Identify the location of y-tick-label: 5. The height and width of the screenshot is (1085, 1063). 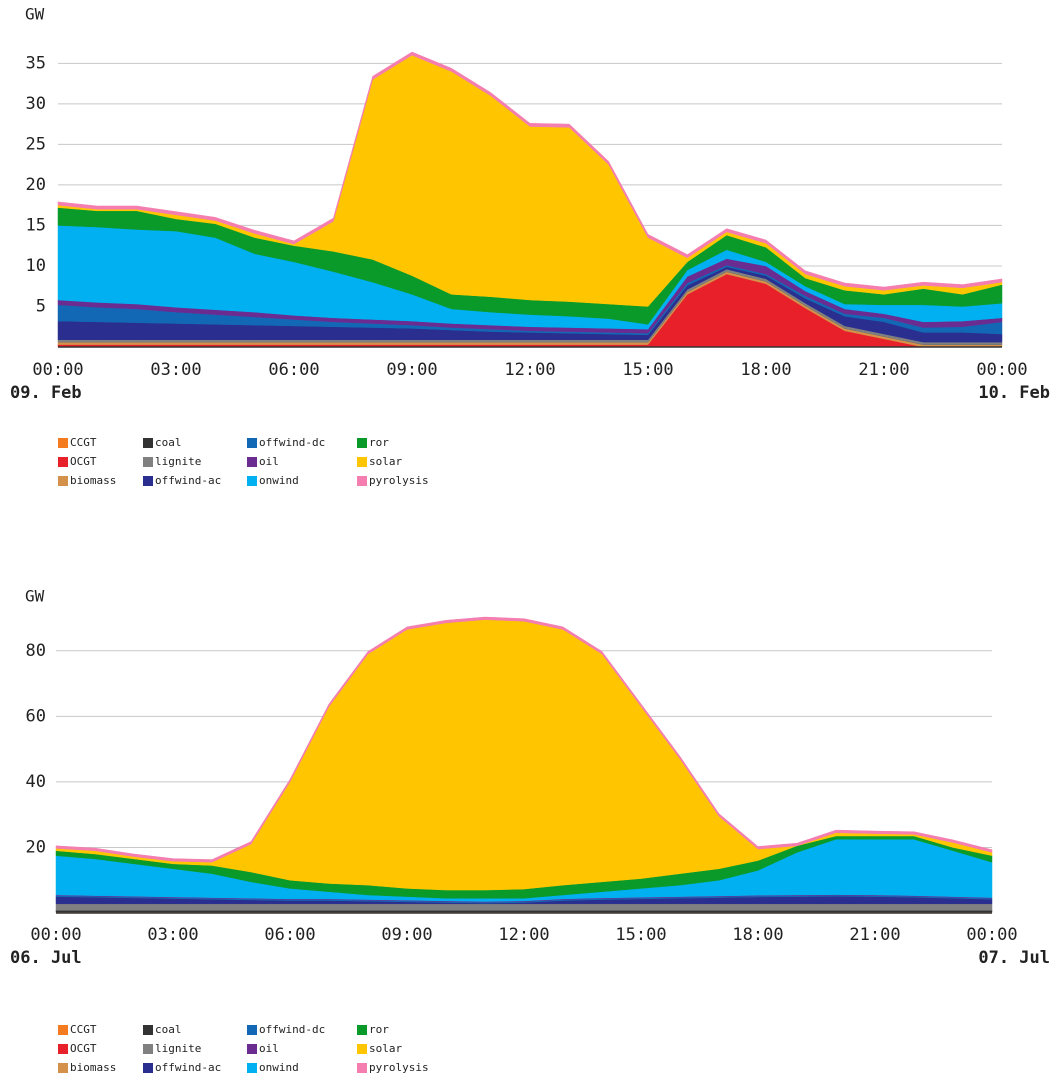
(41, 306).